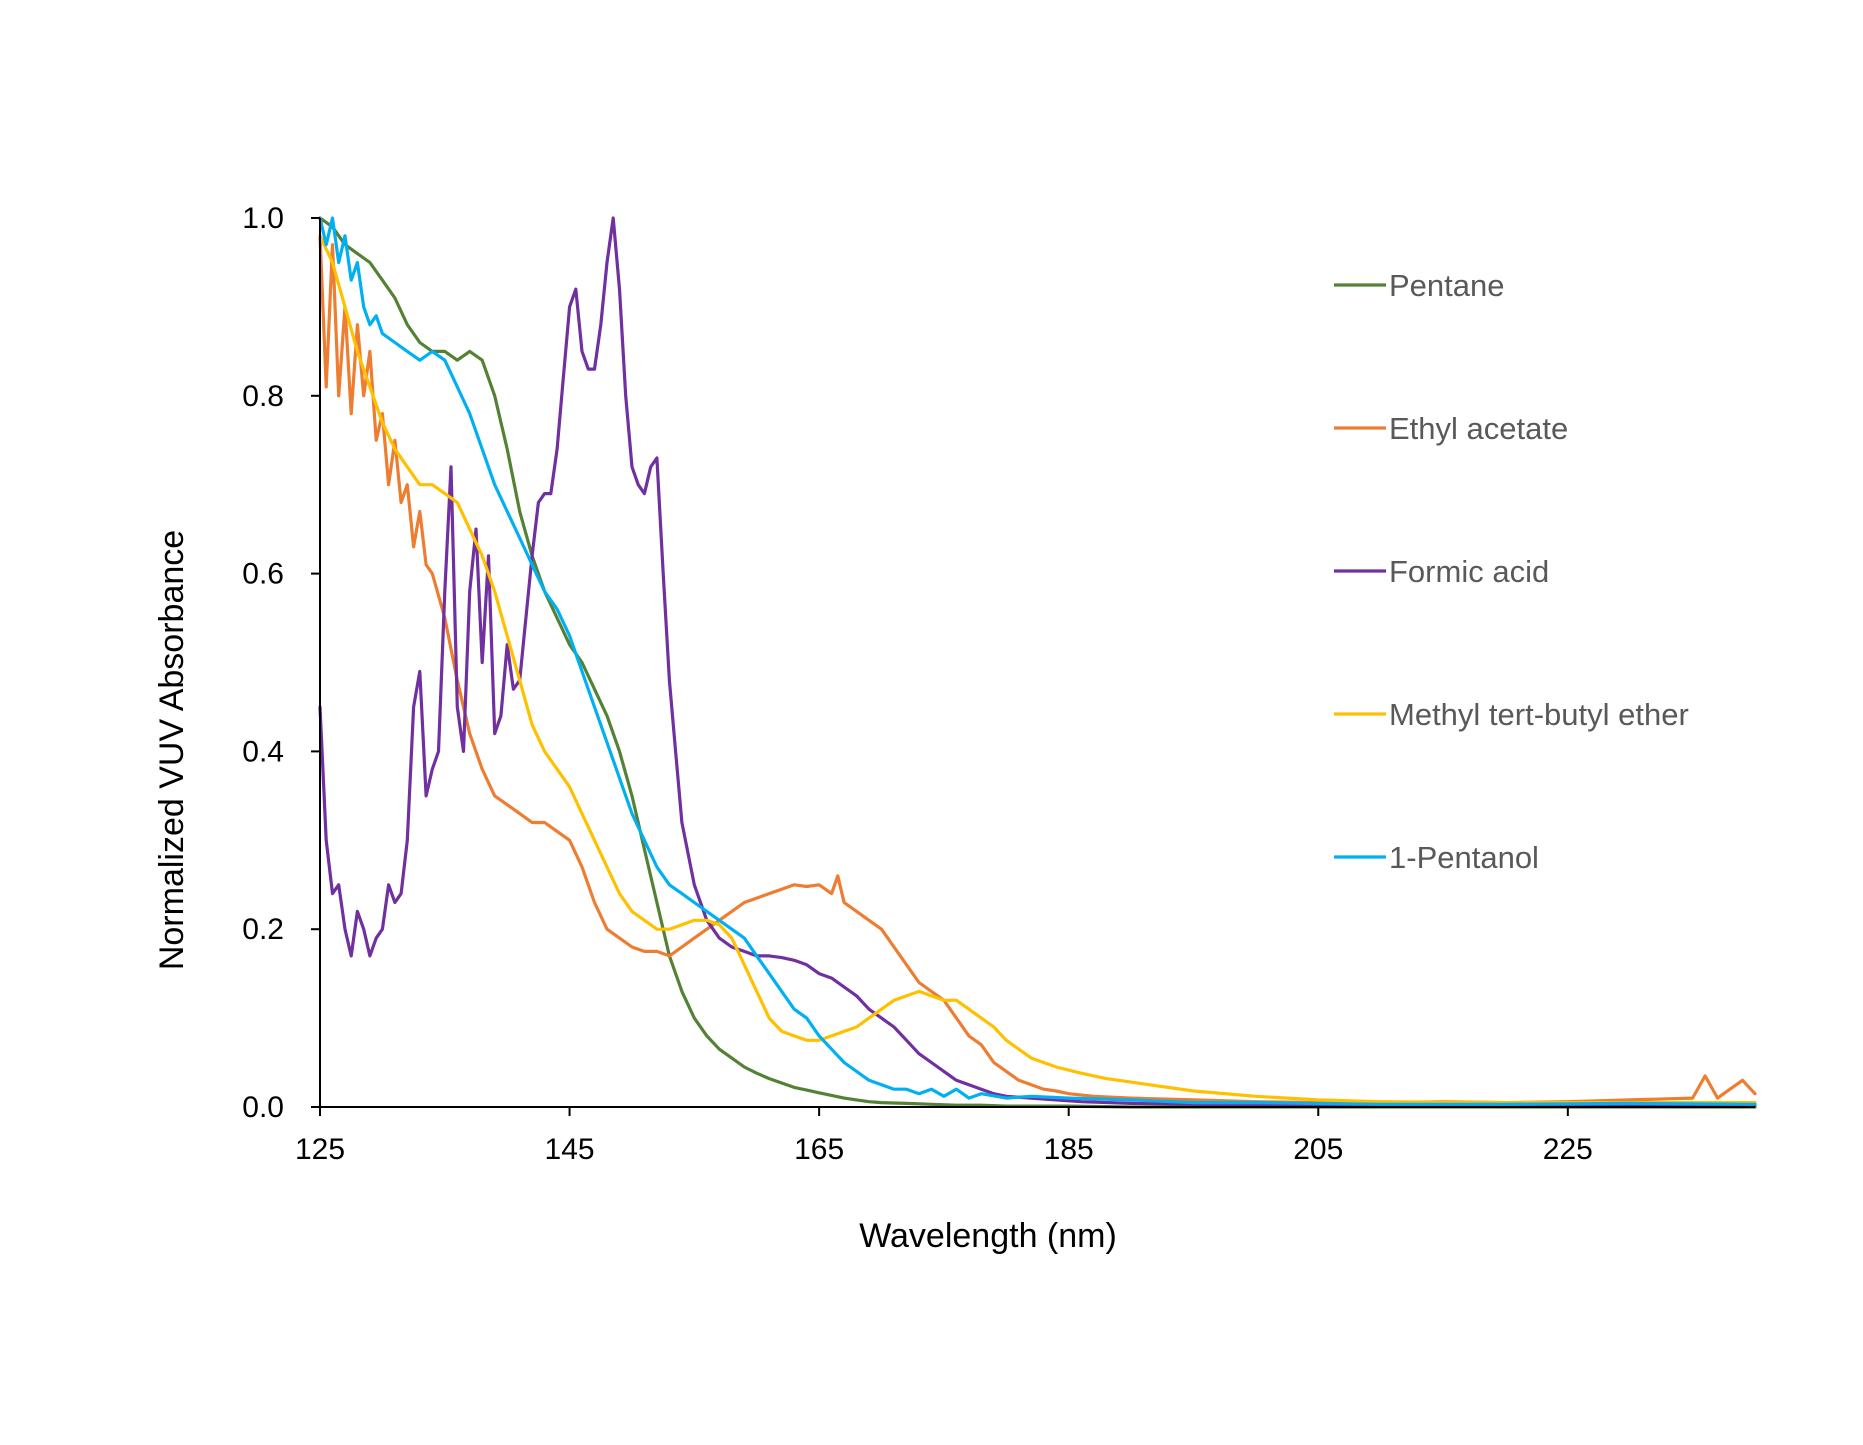 The image size is (1863, 1445). What do you see at coordinates (1478, 428) in the screenshot?
I see `legend-label-ethyl-acetate: Ethyl acetate` at bounding box center [1478, 428].